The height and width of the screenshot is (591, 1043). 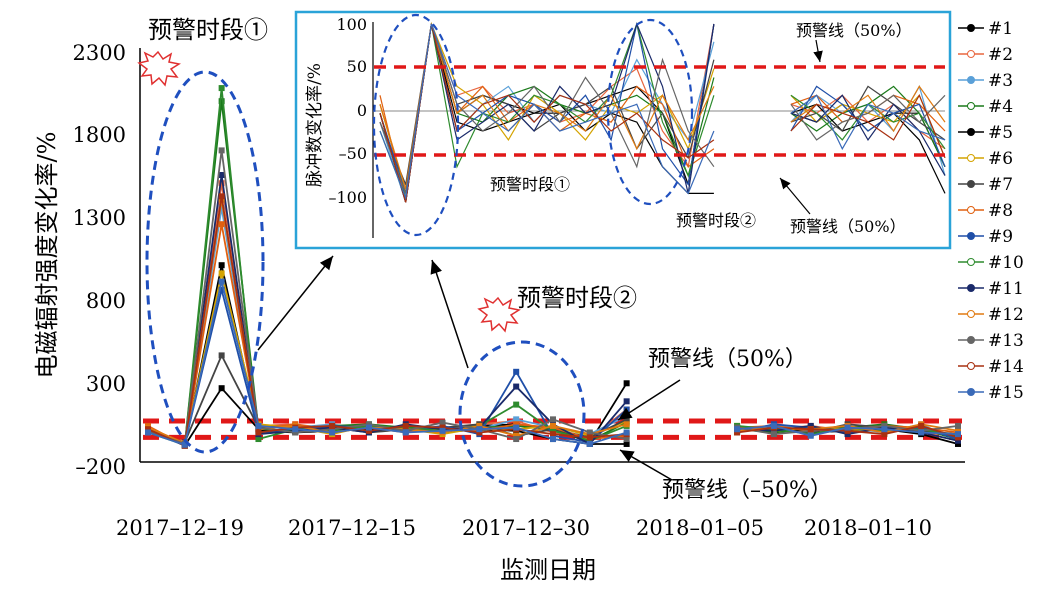 What do you see at coordinates (205, 262) in the screenshot?
I see `period1-ellipse` at bounding box center [205, 262].